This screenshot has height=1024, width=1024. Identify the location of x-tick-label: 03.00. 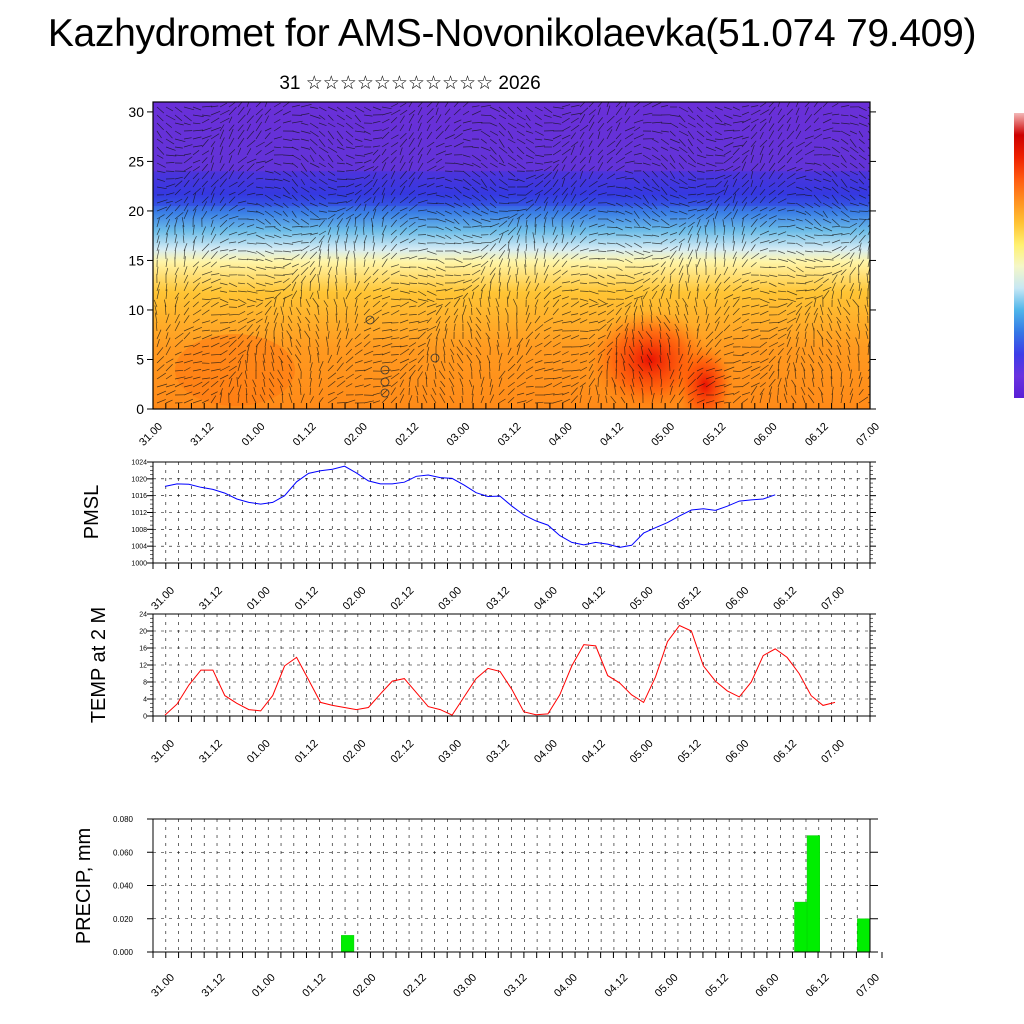
(458, 435).